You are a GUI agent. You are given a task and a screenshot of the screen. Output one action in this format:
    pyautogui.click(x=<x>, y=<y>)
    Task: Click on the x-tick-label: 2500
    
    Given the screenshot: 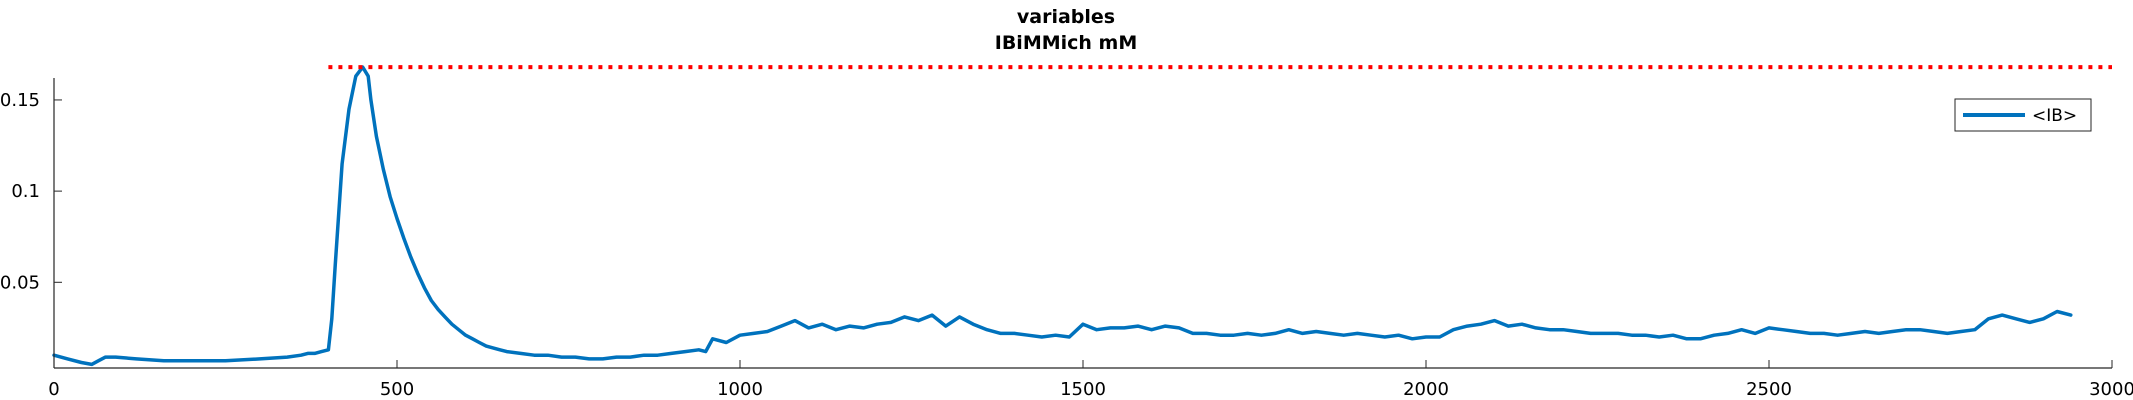 What is the action you would take?
    pyautogui.click(x=1769, y=389)
    